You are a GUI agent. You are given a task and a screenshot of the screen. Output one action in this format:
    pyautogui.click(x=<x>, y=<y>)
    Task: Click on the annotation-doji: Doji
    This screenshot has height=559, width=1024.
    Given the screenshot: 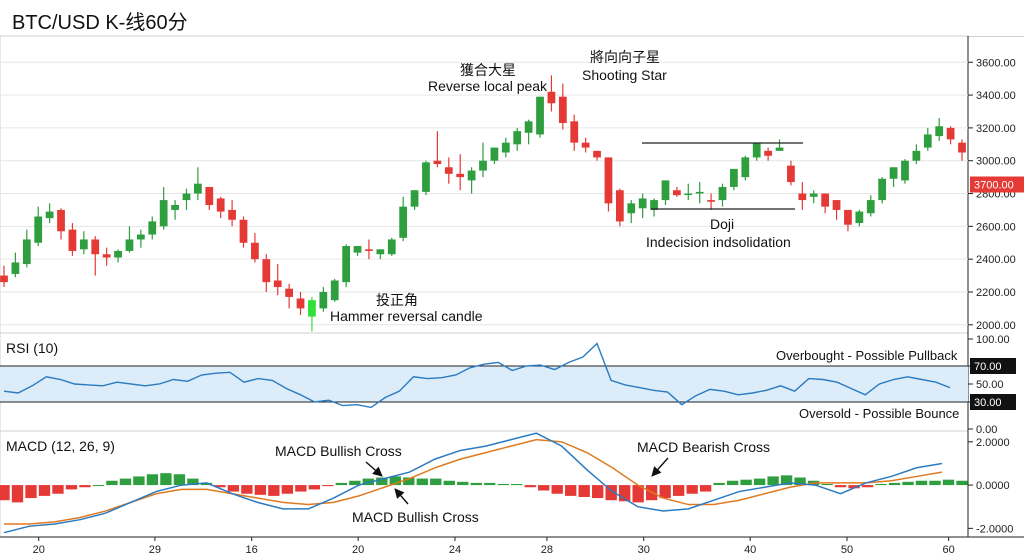 What is the action you would take?
    pyautogui.click(x=722, y=224)
    